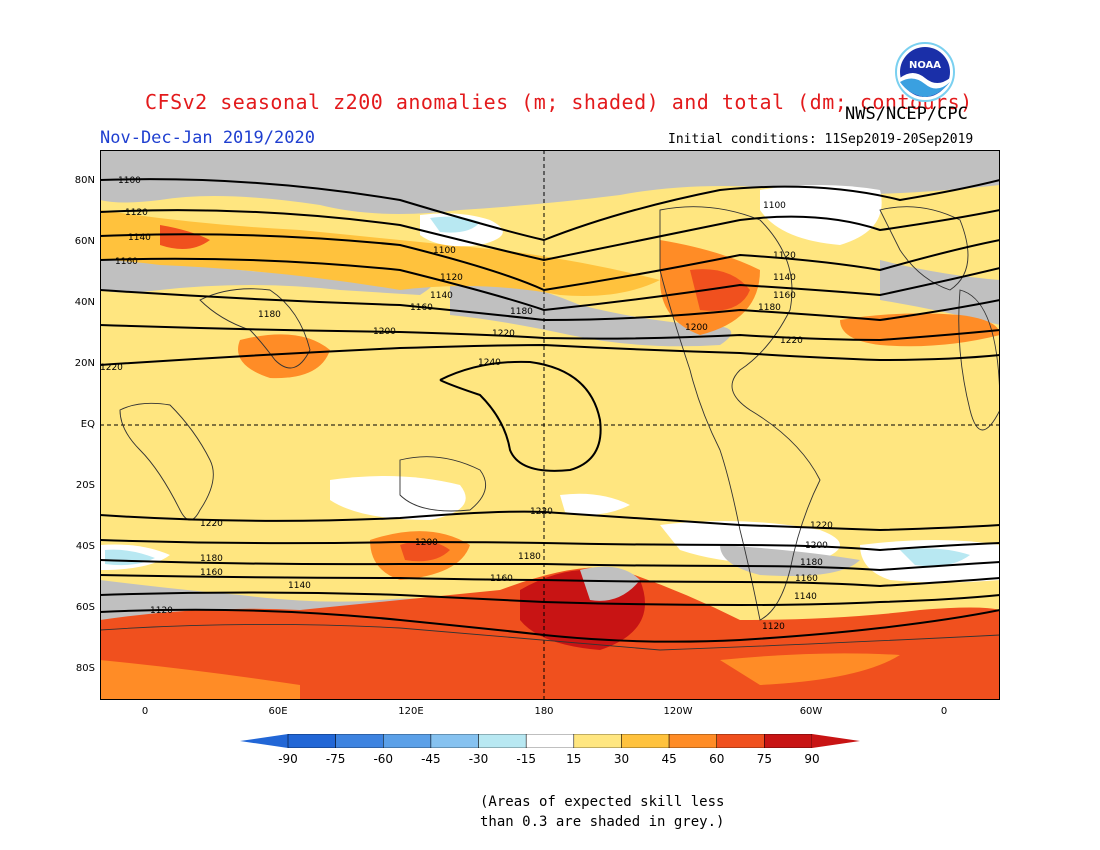  Describe the element at coordinates (278, 711) in the screenshot. I see `lon-label: 60E` at that location.